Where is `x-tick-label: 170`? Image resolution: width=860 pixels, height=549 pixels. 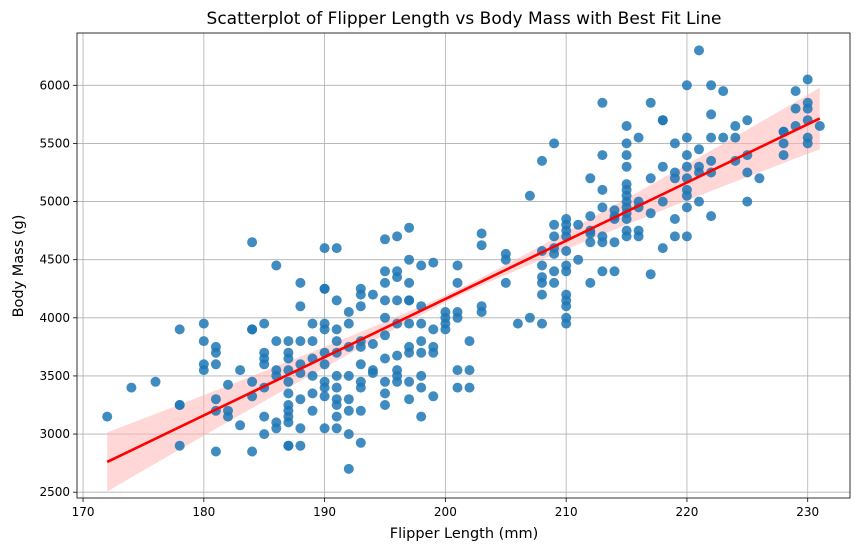
x-tick-label: 170 is located at coordinates (83, 512).